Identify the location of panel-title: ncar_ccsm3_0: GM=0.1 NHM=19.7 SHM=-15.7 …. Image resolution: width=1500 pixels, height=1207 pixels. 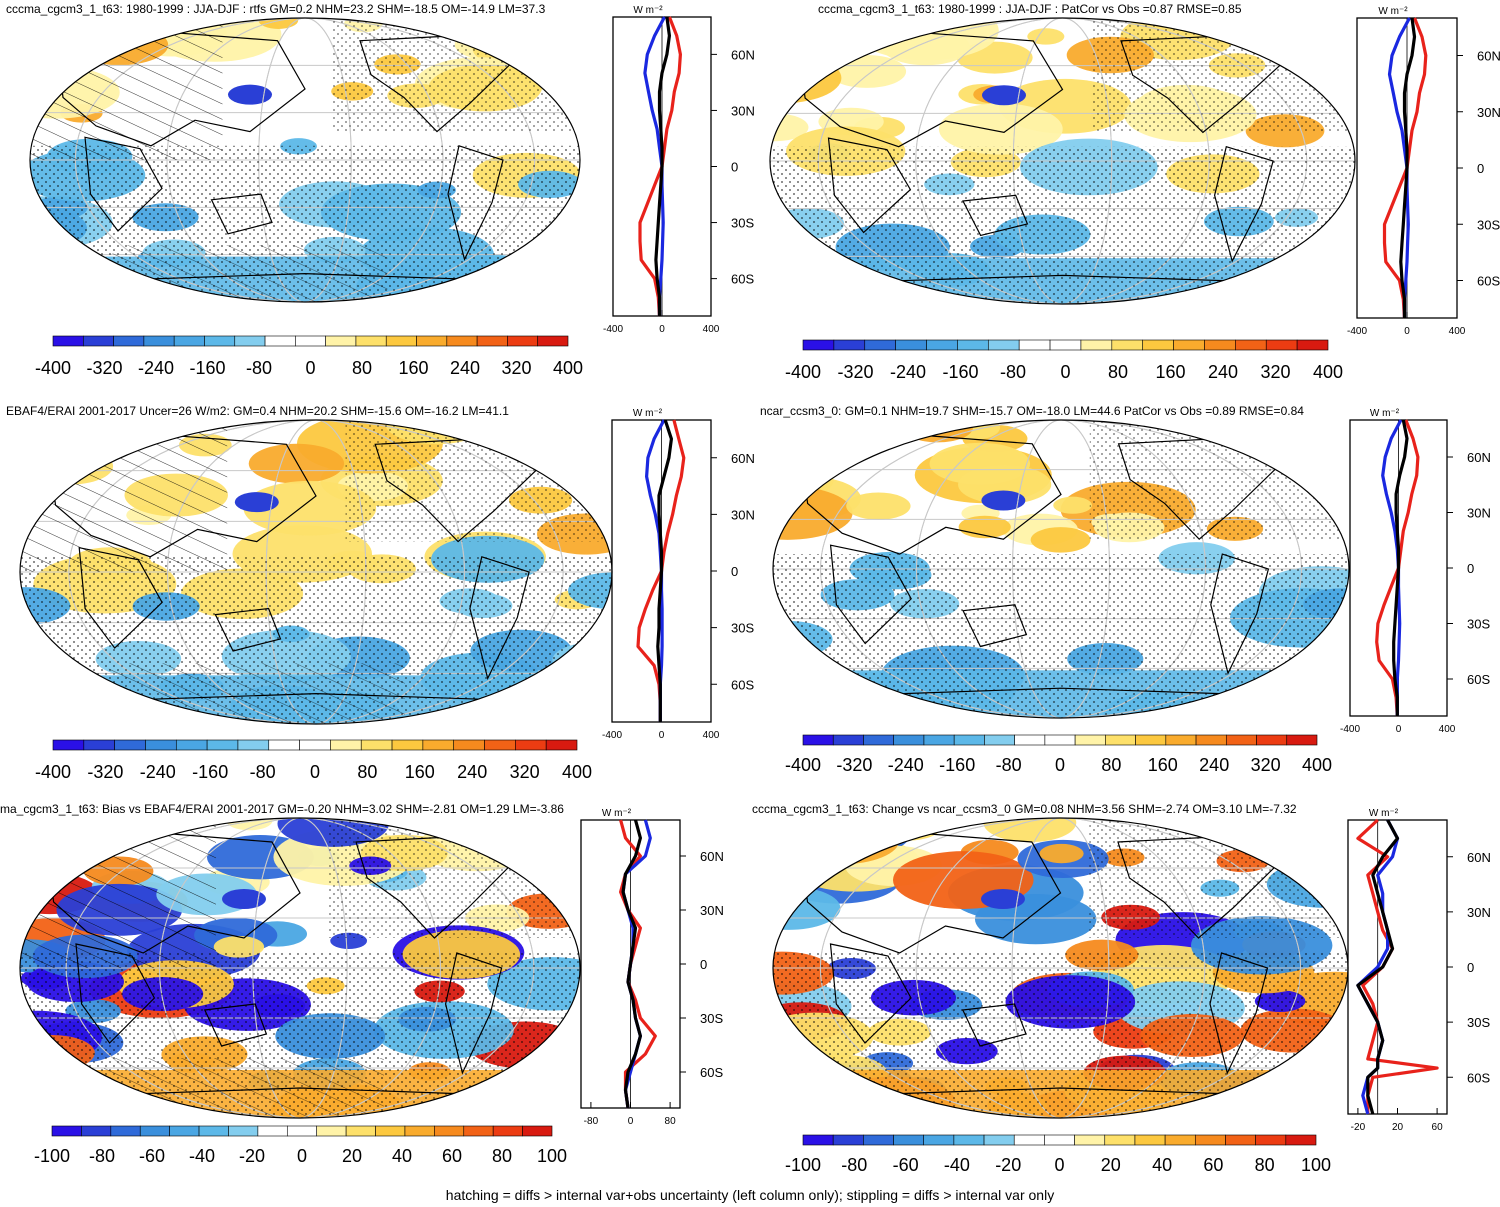
(1032, 411).